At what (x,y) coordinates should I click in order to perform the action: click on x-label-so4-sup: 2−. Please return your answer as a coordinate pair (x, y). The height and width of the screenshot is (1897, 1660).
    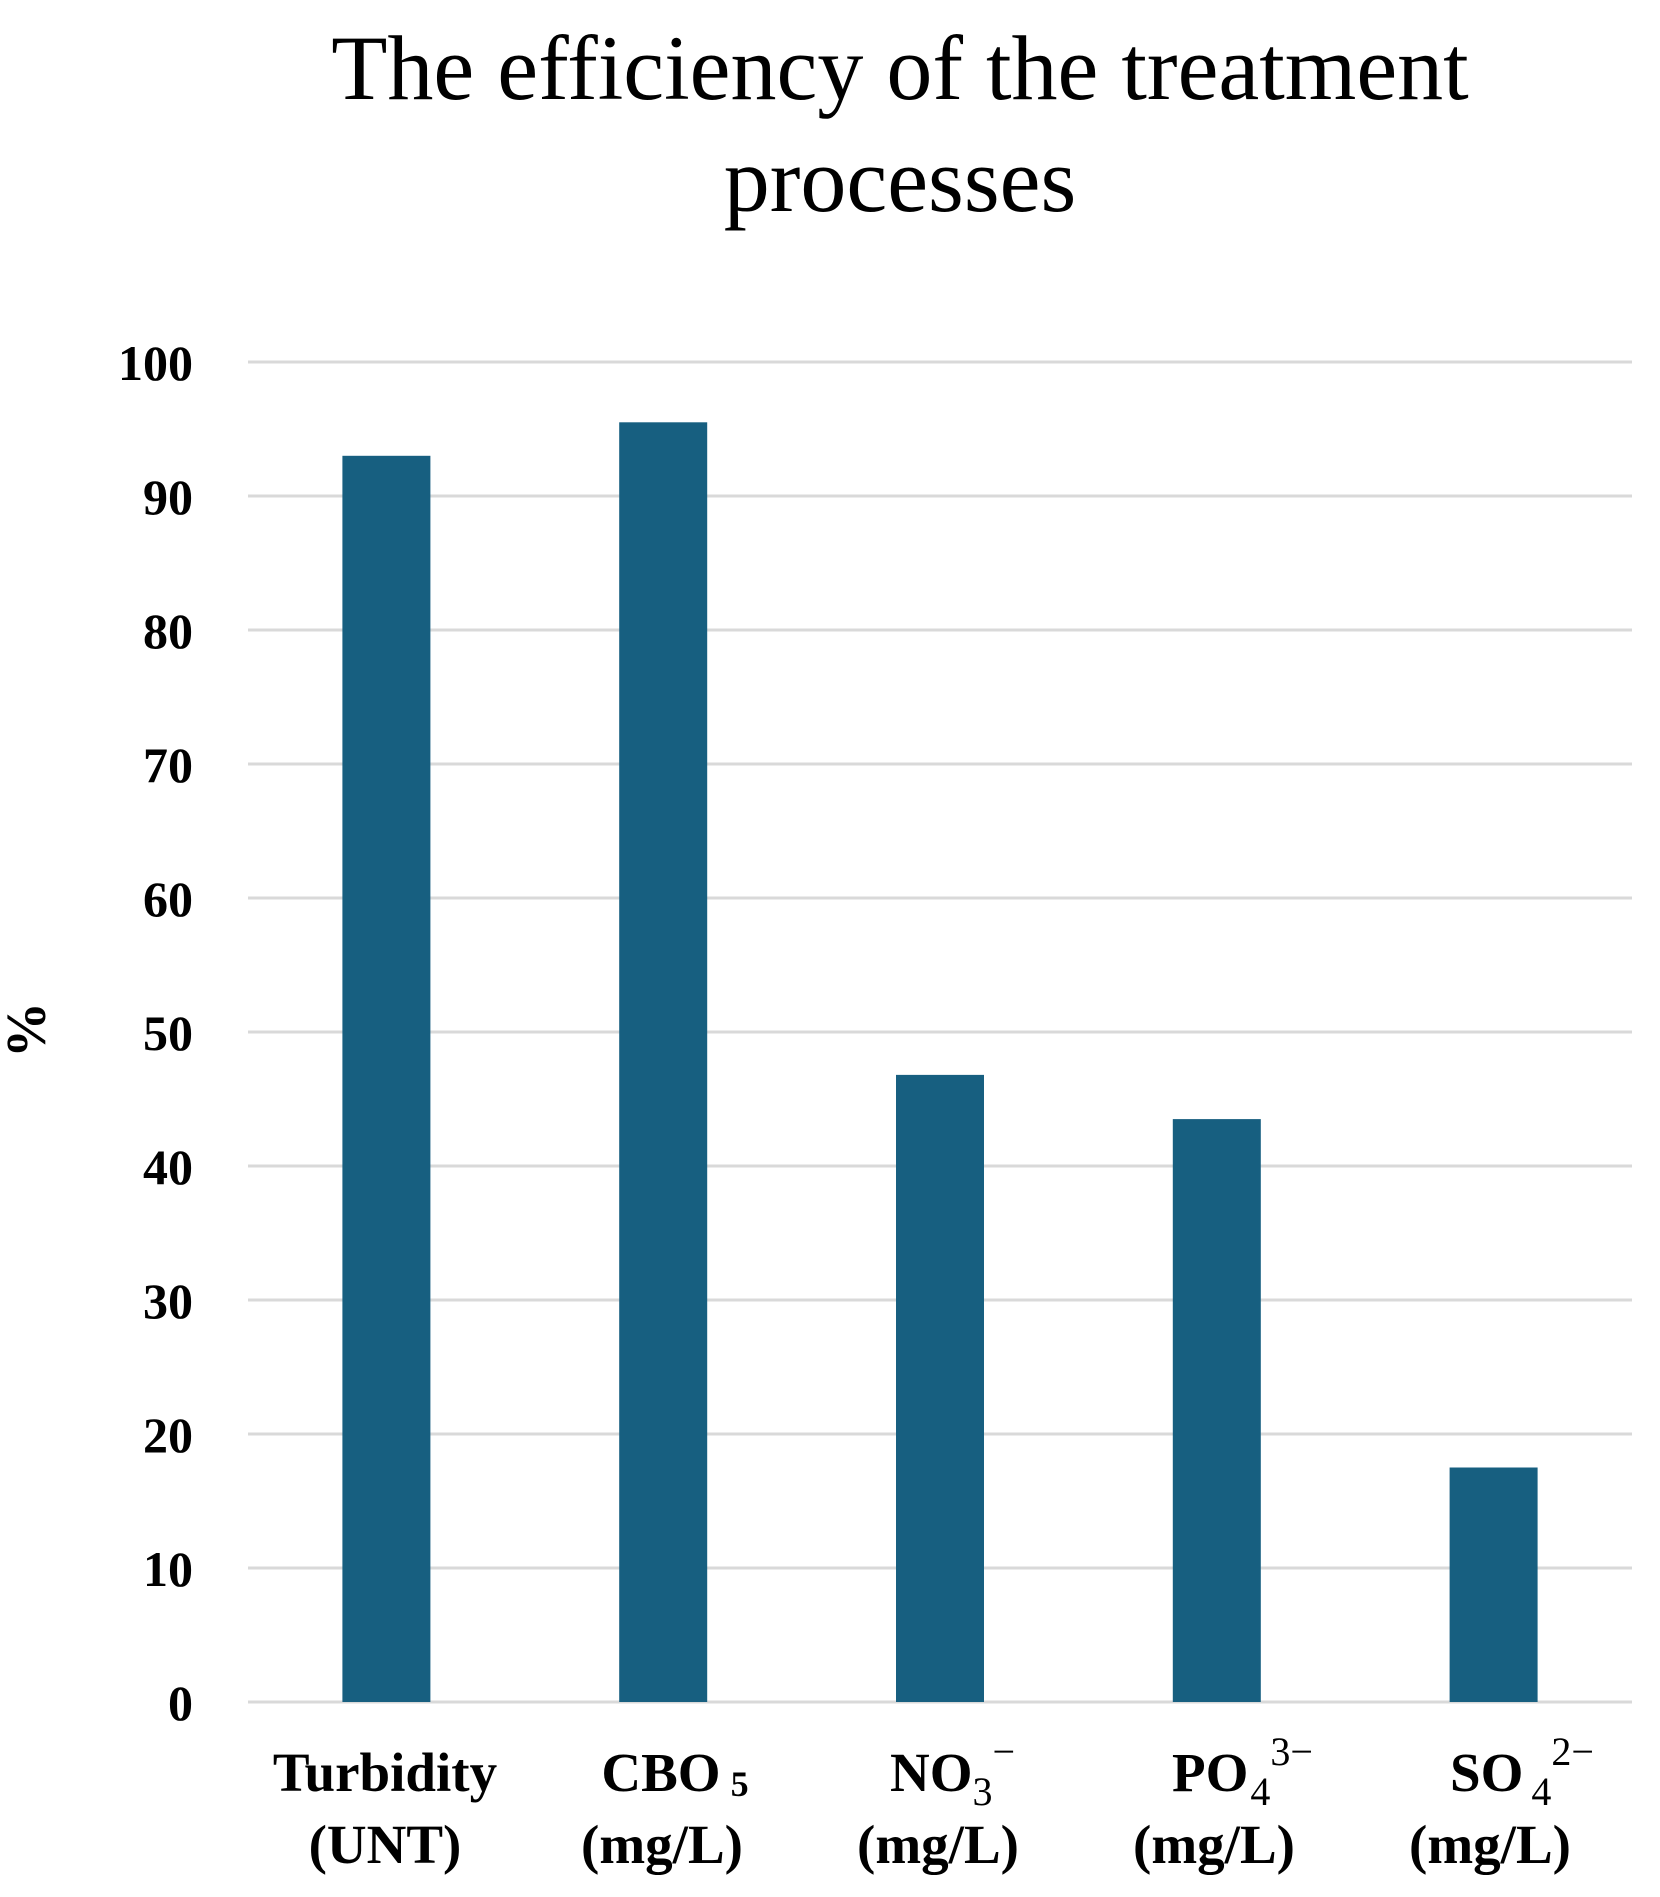
    Looking at the image, I should click on (1572, 1751).